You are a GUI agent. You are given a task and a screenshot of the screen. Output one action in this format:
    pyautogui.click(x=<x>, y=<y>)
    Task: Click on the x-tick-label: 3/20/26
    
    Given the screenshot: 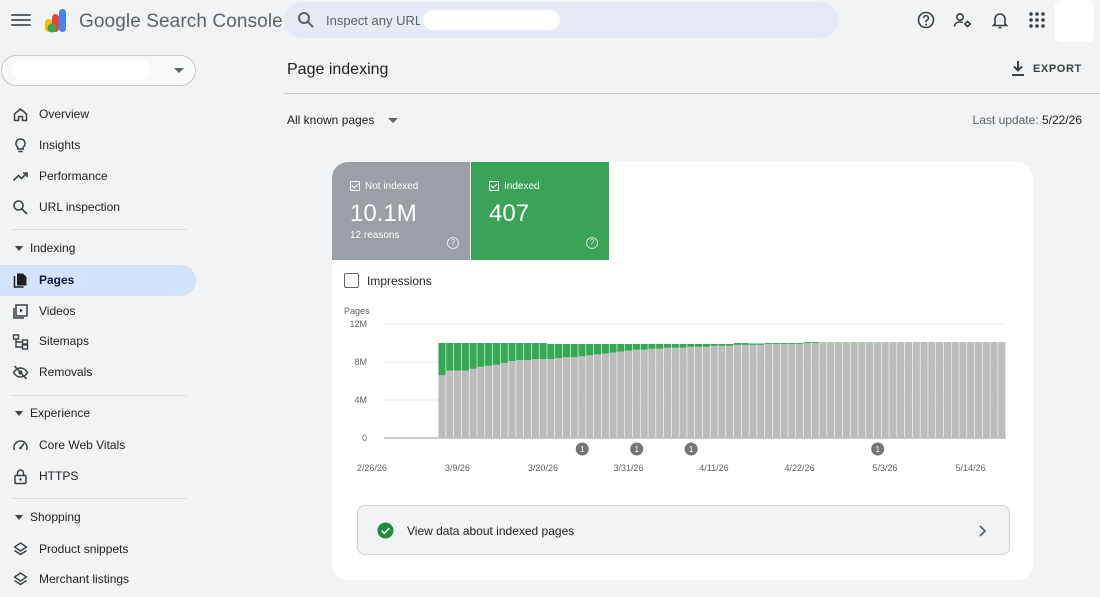 What is the action you would take?
    pyautogui.click(x=543, y=468)
    